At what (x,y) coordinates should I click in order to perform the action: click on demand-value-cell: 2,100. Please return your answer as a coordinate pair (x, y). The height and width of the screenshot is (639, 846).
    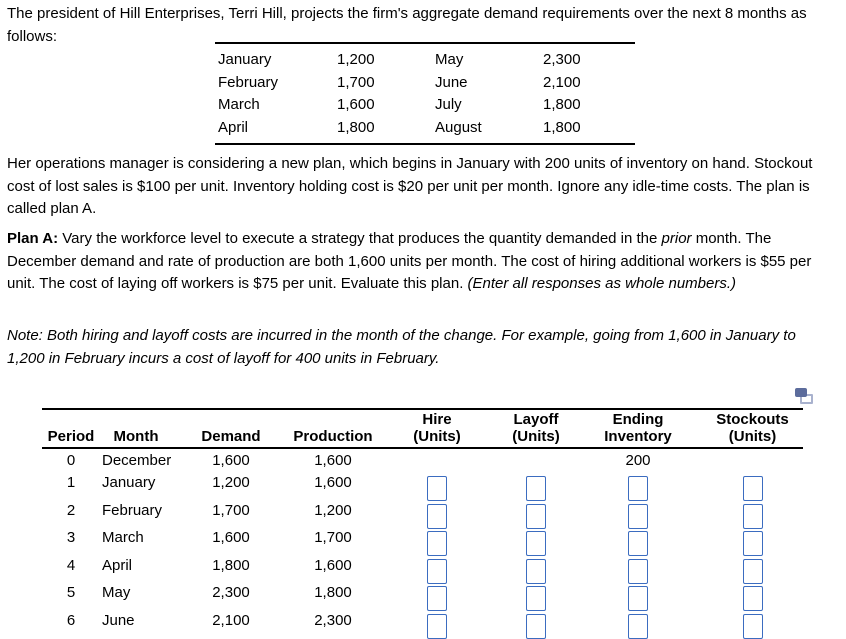
    Looking at the image, I should click on (562, 82).